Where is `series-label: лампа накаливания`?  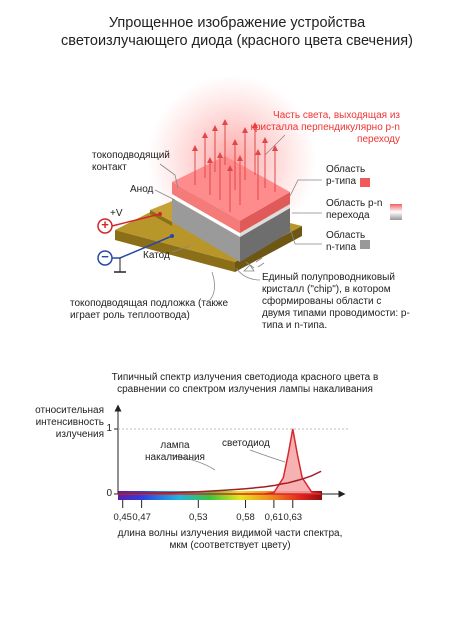
series-label: лампа накаливания is located at coordinates (175, 451).